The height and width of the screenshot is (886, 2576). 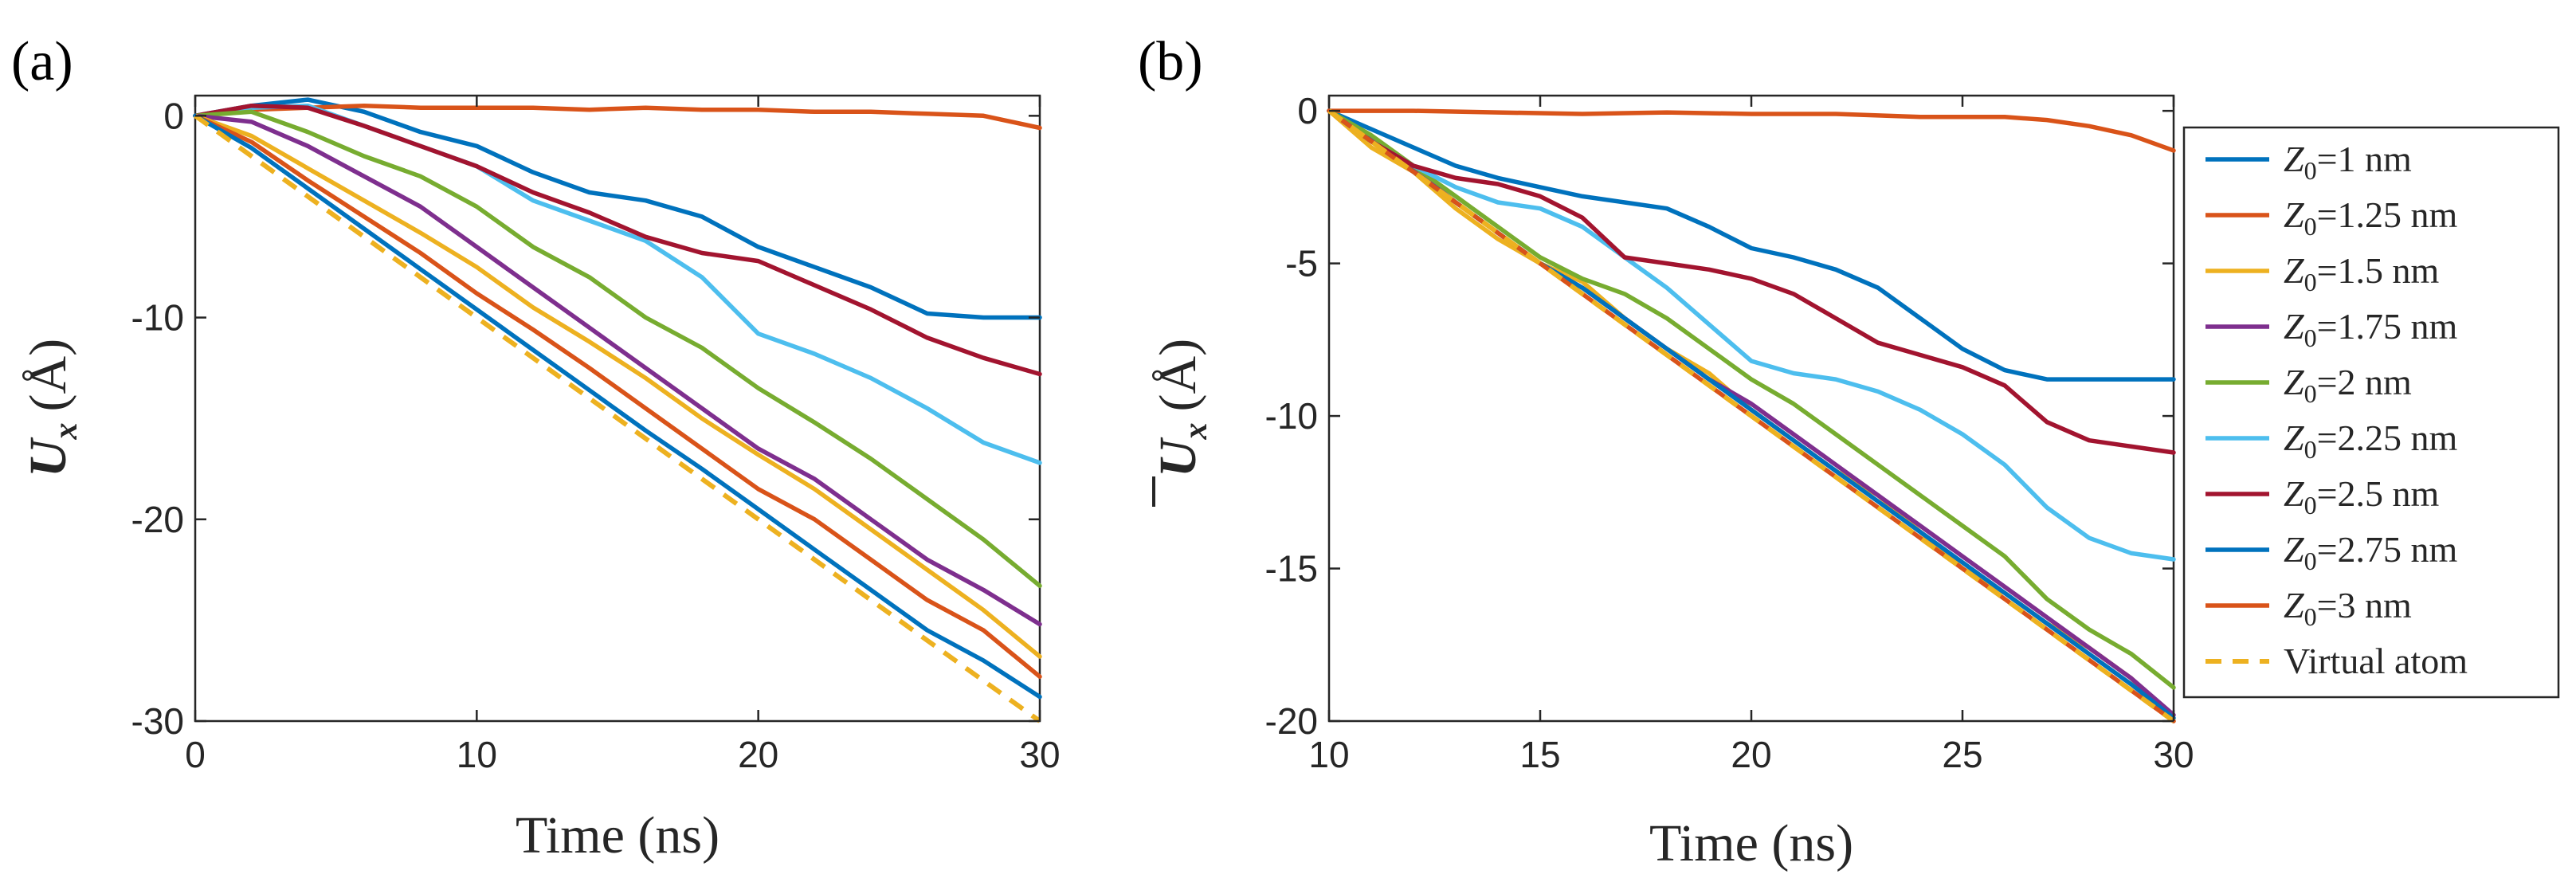 I want to click on panel-b-y-axis-subscript: x, so click(x=1196, y=431).